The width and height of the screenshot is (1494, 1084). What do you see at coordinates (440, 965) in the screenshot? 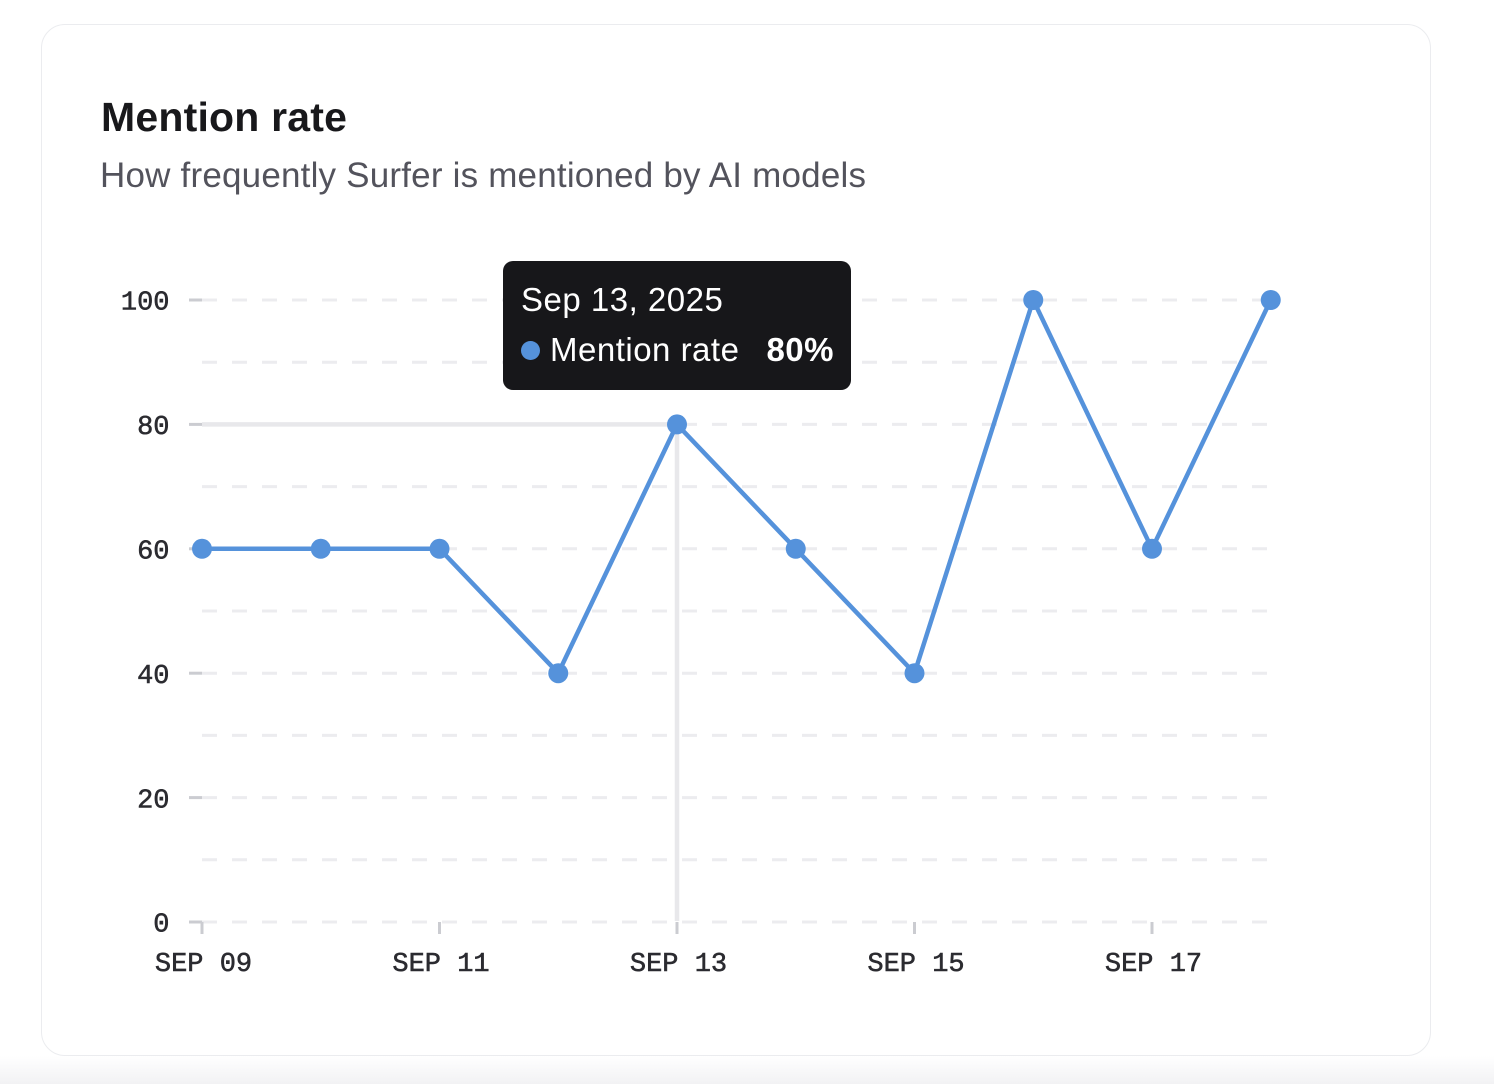
I see `svg-text: SEP 11` at bounding box center [440, 965].